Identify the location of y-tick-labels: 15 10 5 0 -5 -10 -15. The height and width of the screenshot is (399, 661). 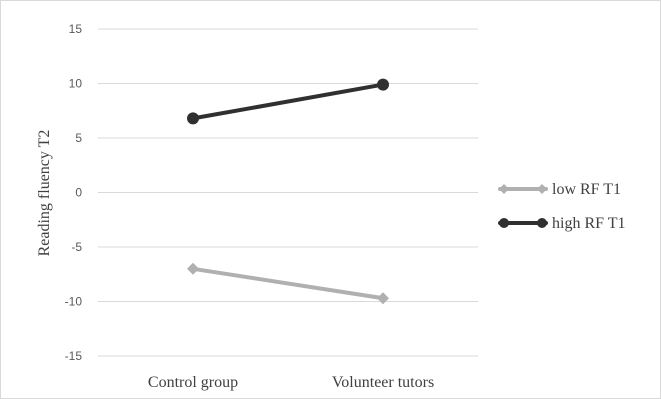
(74, 192).